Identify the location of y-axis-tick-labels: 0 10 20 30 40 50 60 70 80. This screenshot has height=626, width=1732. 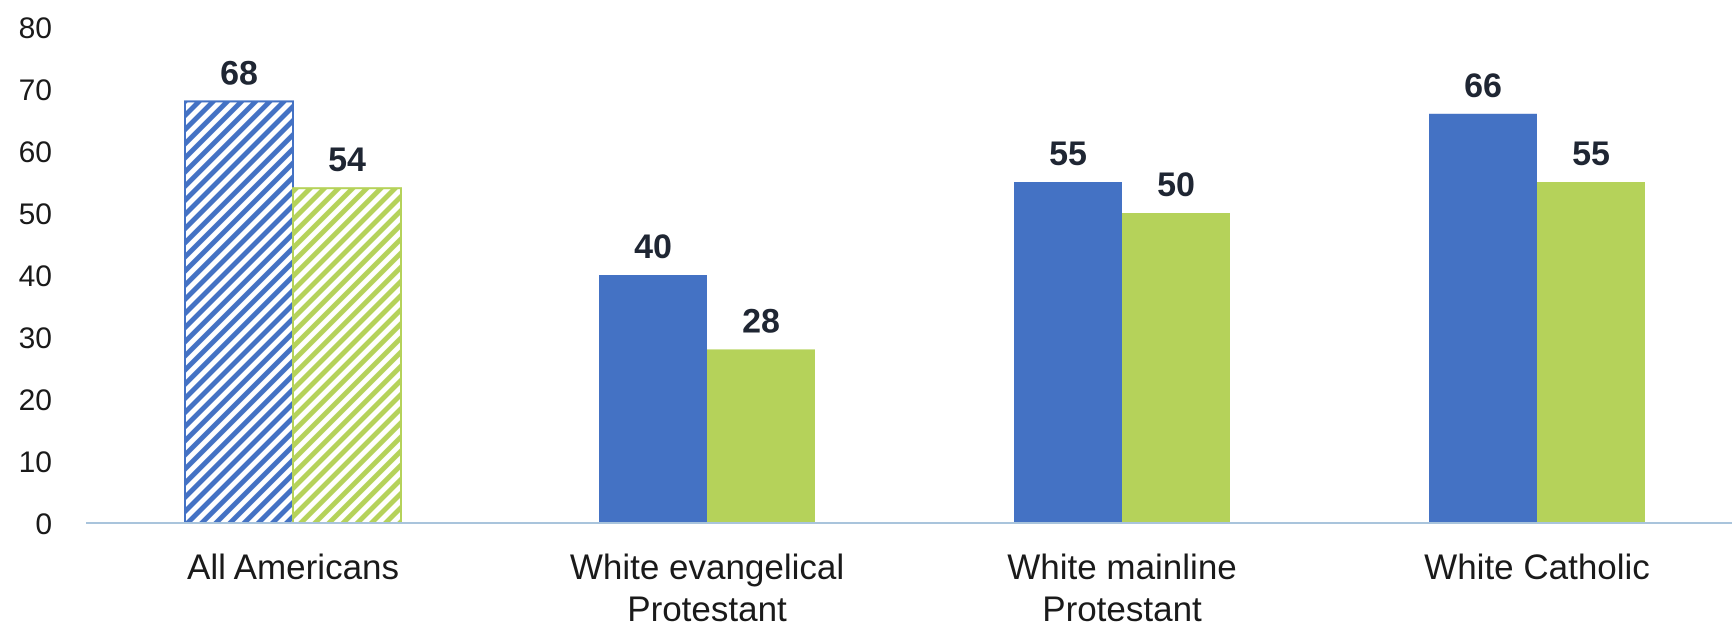
(35, 276).